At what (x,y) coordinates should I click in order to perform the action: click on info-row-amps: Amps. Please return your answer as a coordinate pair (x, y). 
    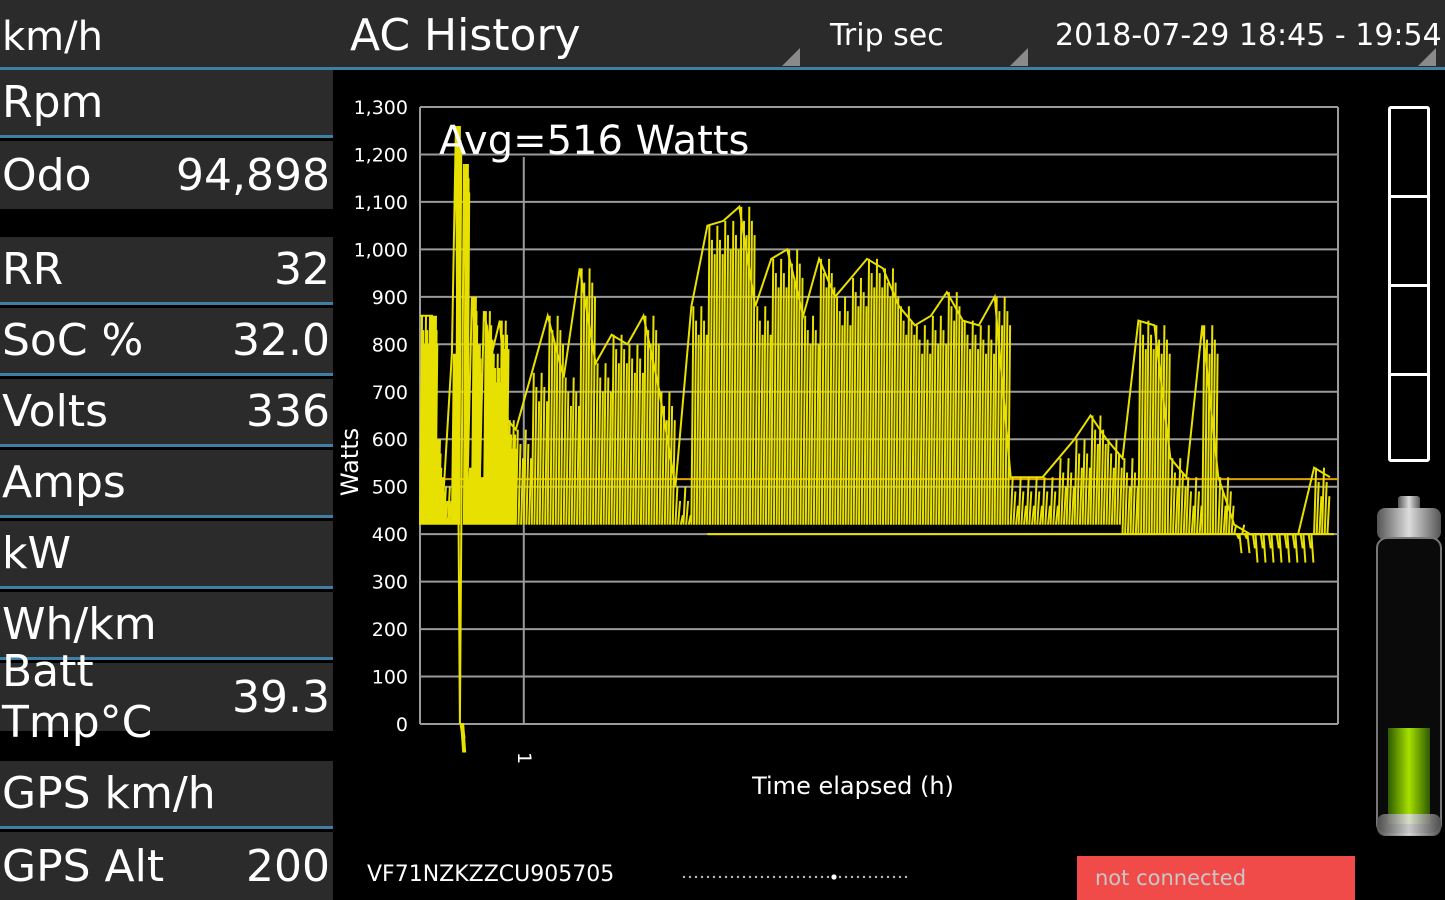
    Looking at the image, I should click on (166, 484).